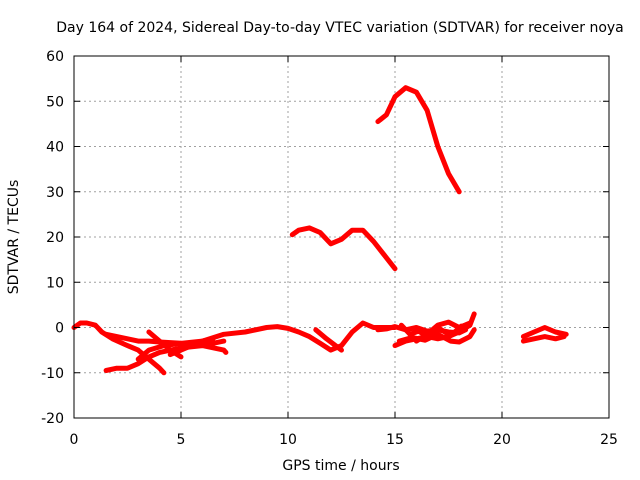  What do you see at coordinates (502, 440) in the screenshot?
I see `x-tick-label: 20` at bounding box center [502, 440].